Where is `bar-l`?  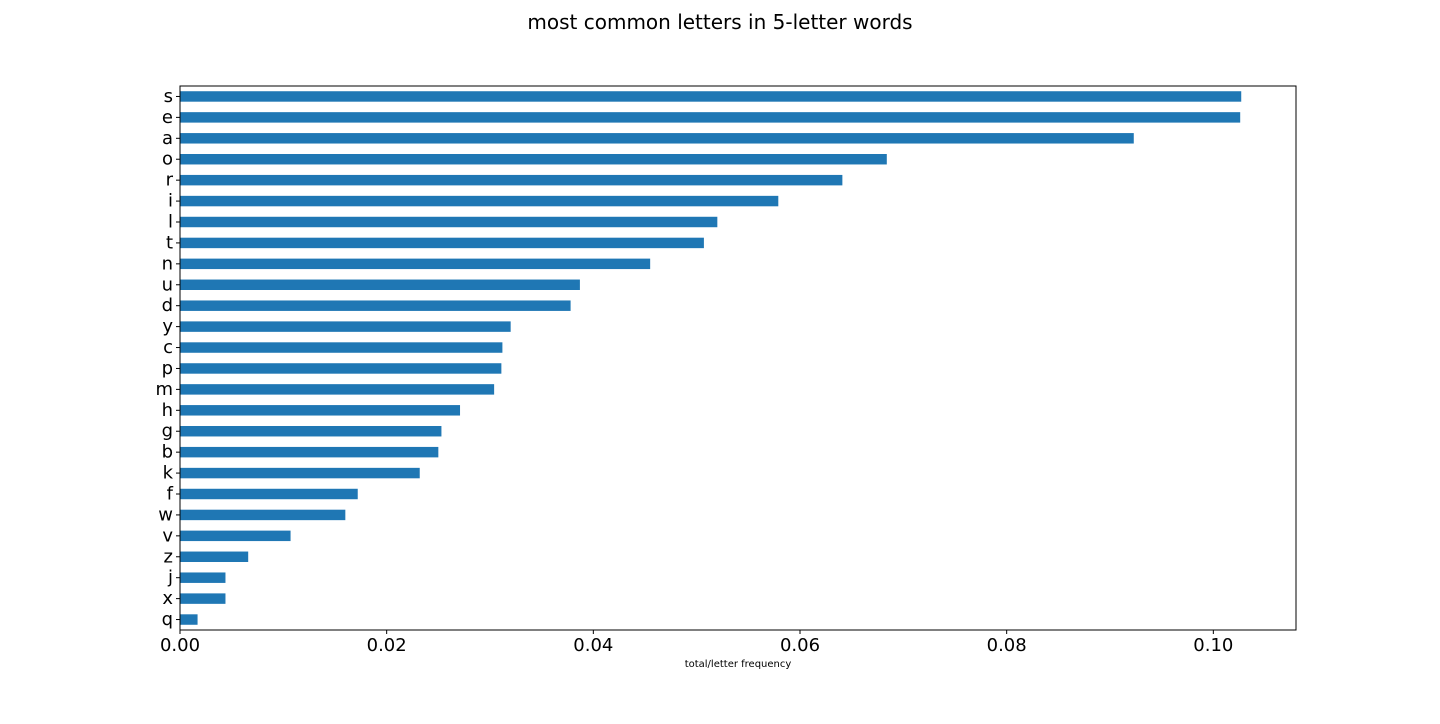 bar-l is located at coordinates (449, 222).